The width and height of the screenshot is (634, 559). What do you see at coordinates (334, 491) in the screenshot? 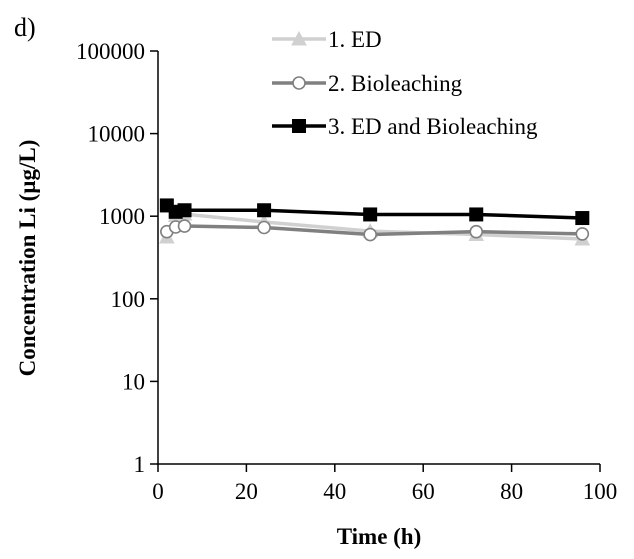
I see `x-tick-label: 40` at bounding box center [334, 491].